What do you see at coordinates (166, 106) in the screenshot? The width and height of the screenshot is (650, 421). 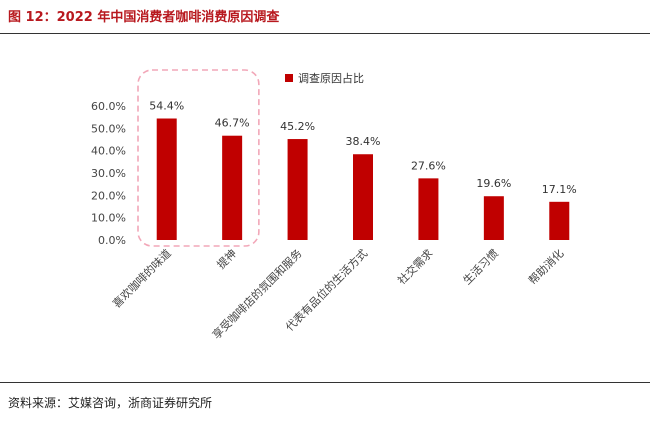 I see `data-label: 54.4%` at bounding box center [166, 106].